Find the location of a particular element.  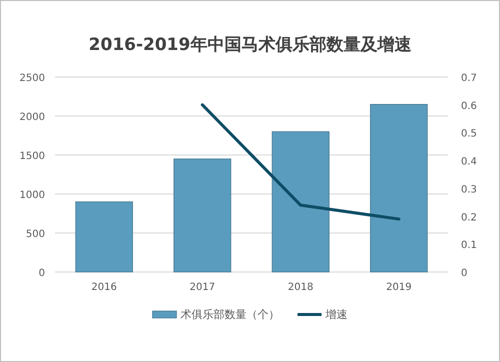

x-tick-label: 2017 is located at coordinates (203, 287).